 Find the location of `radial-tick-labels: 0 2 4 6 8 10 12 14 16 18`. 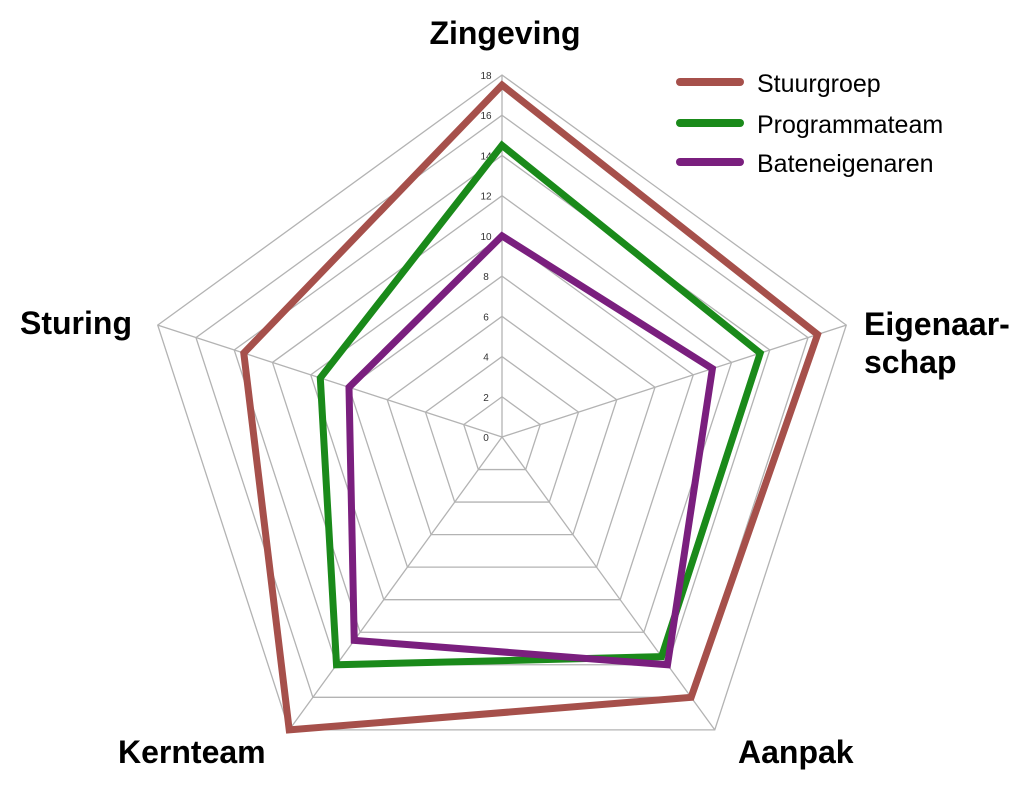

radial-tick-labels: 0 2 4 6 8 10 12 14 16 18 is located at coordinates (486, 257).